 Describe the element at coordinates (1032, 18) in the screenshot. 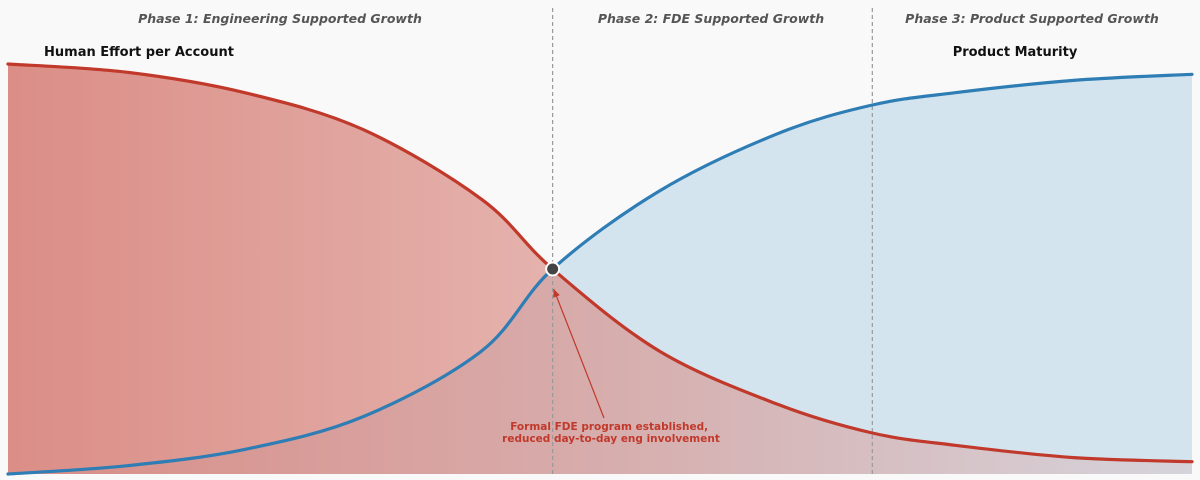

I see `phase-label-3: Phase 3: Product Supported Growth` at that location.